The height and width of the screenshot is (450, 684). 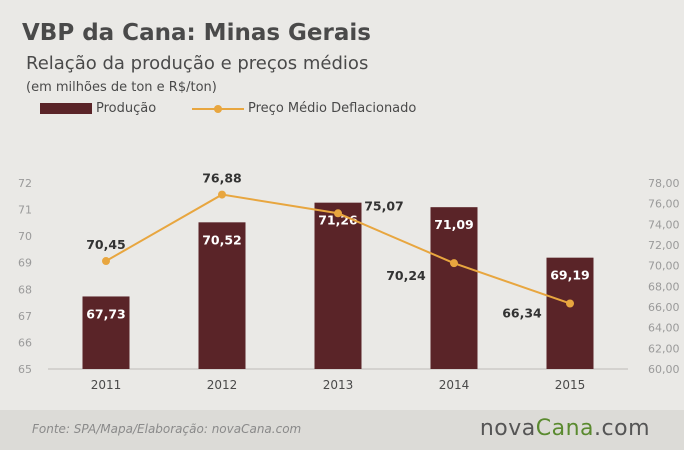 I want to click on logo-prefix: nova, so click(x=507, y=428).